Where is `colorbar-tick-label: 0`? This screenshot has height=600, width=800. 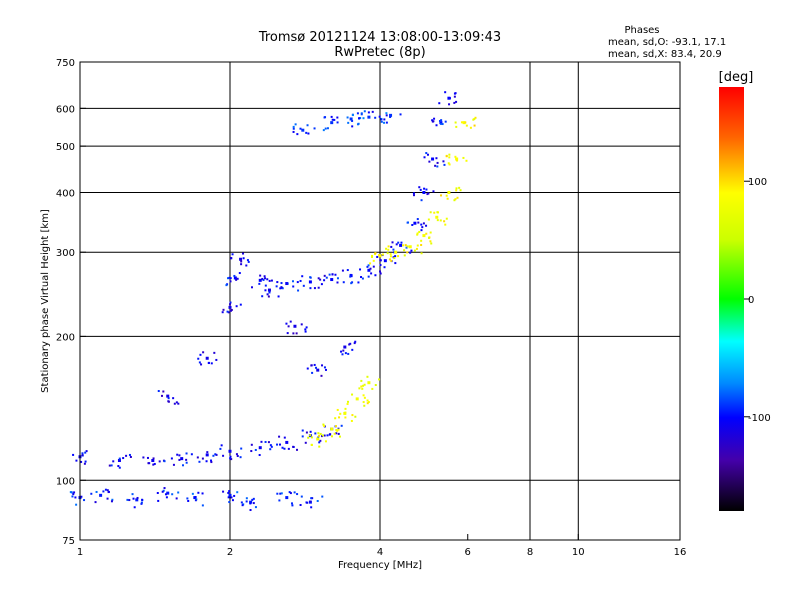
colorbar-tick-label: 0 is located at coordinates (751, 300).